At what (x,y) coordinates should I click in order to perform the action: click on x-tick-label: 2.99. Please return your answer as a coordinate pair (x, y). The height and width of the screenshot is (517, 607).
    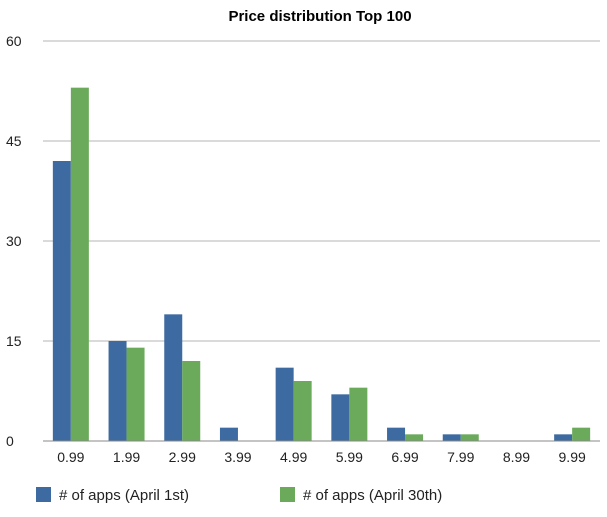
    Looking at the image, I should click on (182, 457).